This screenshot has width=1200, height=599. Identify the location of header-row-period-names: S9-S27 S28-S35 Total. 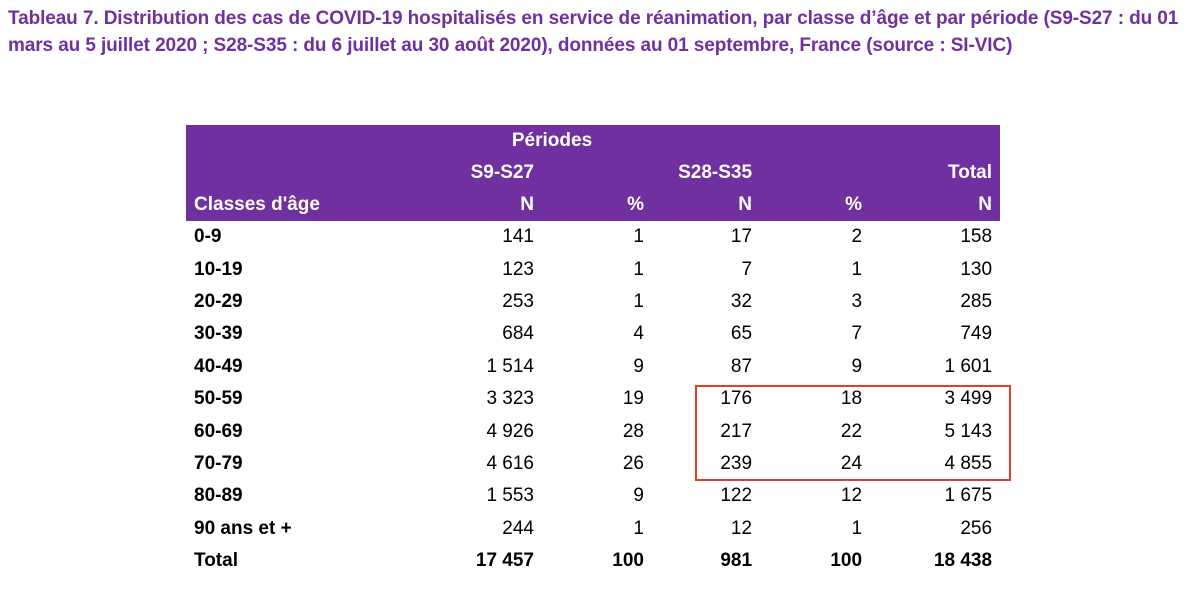
(593, 173).